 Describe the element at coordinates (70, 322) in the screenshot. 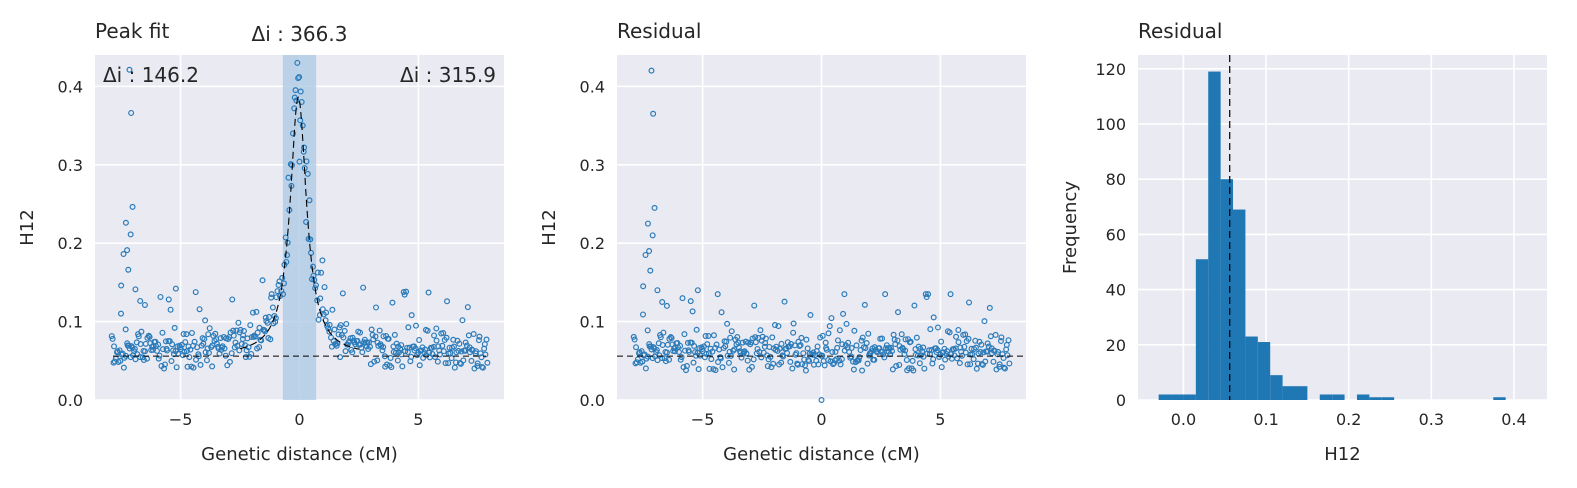

I see `y-tick-label: 0.1` at that location.